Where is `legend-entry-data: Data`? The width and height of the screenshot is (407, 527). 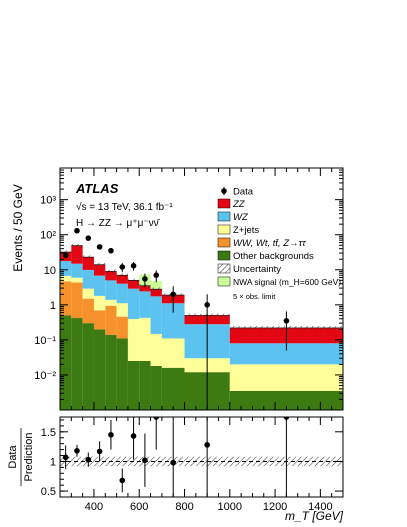
legend-entry-data: Data is located at coordinates (237, 192).